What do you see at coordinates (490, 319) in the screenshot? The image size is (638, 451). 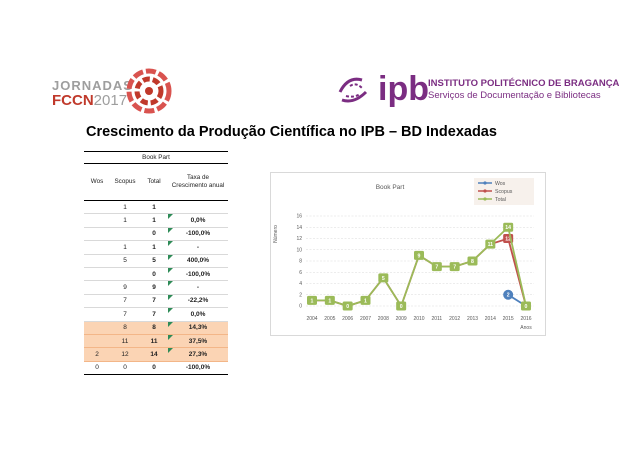 I see `x-tick-label: 2014` at bounding box center [490, 319].